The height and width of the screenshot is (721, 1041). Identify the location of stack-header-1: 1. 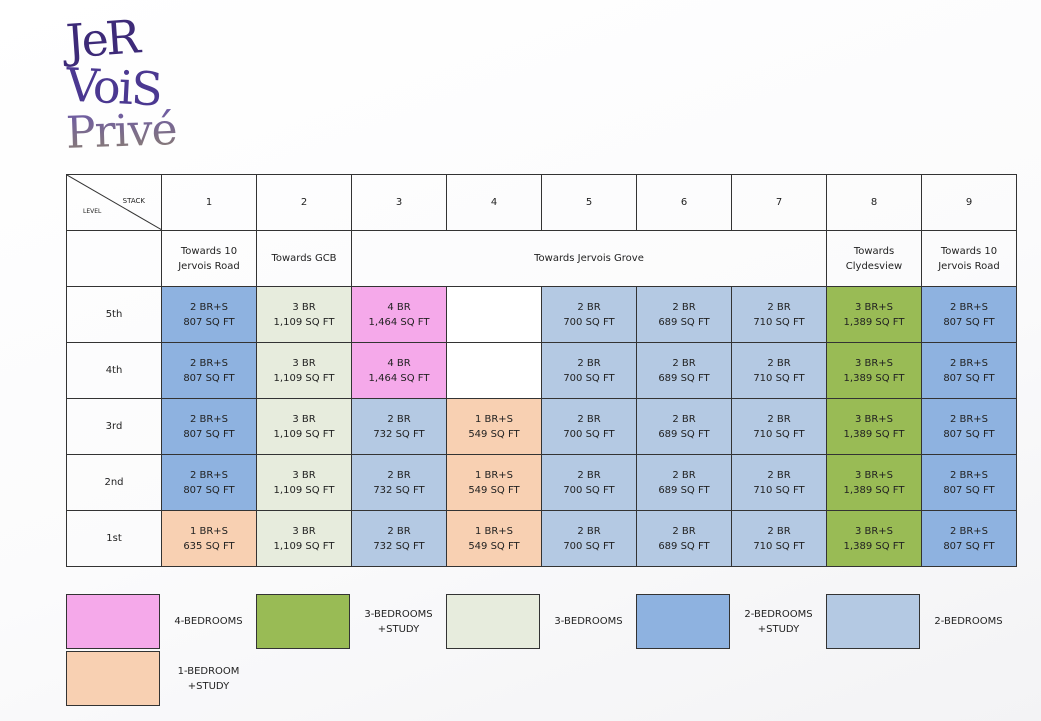
(209, 202).